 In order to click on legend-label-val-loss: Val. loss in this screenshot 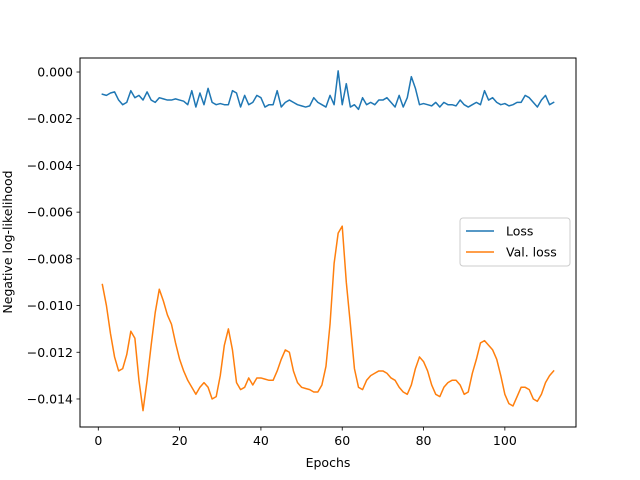, I will do `click(531, 252)`.